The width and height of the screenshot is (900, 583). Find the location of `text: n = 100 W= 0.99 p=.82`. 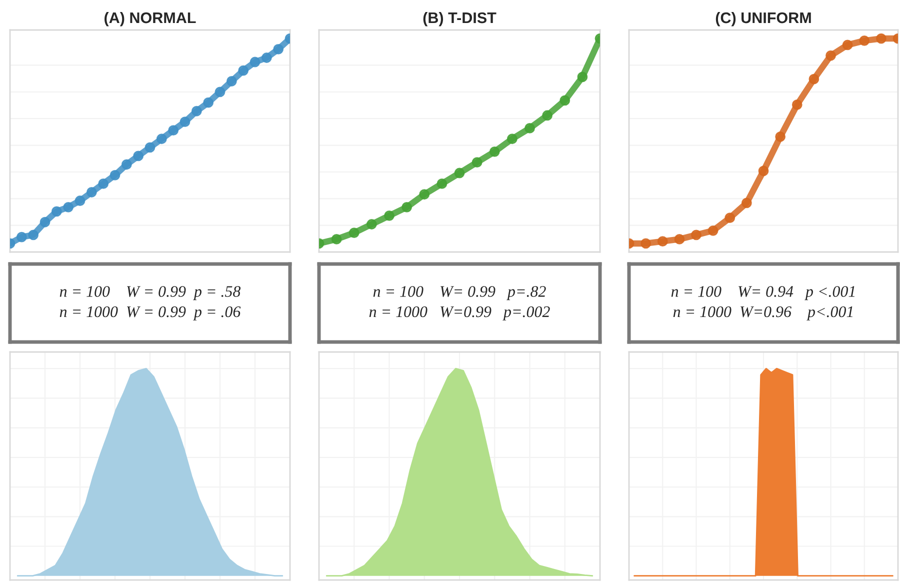

text: n = 100 W= 0.99 p=.82 is located at coordinates (459, 293).